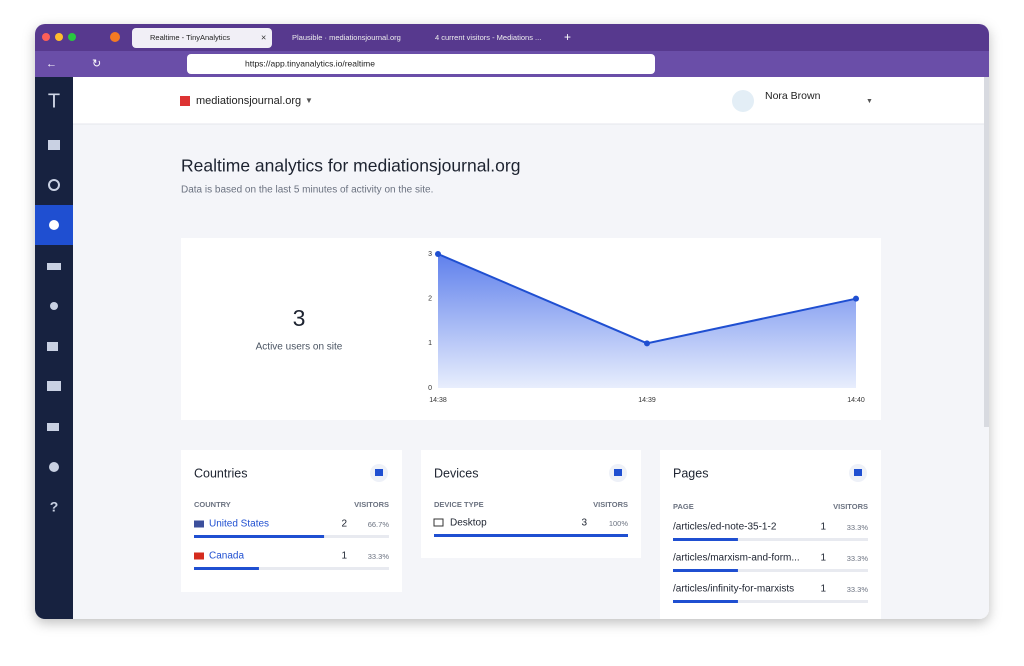 The width and height of the screenshot is (1024, 666). What do you see at coordinates (567, 37) in the screenshot?
I see `new-tab: +` at bounding box center [567, 37].